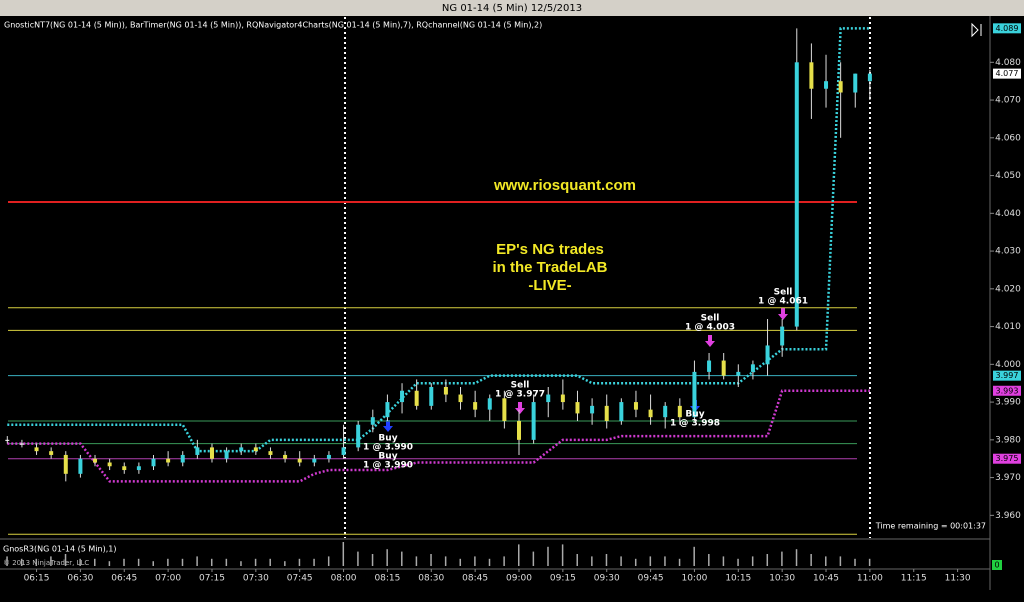 The width and height of the screenshot is (1024, 602). Describe the element at coordinates (1007, 390) in the screenshot. I see `price-tag-label: 3.993` at that location.